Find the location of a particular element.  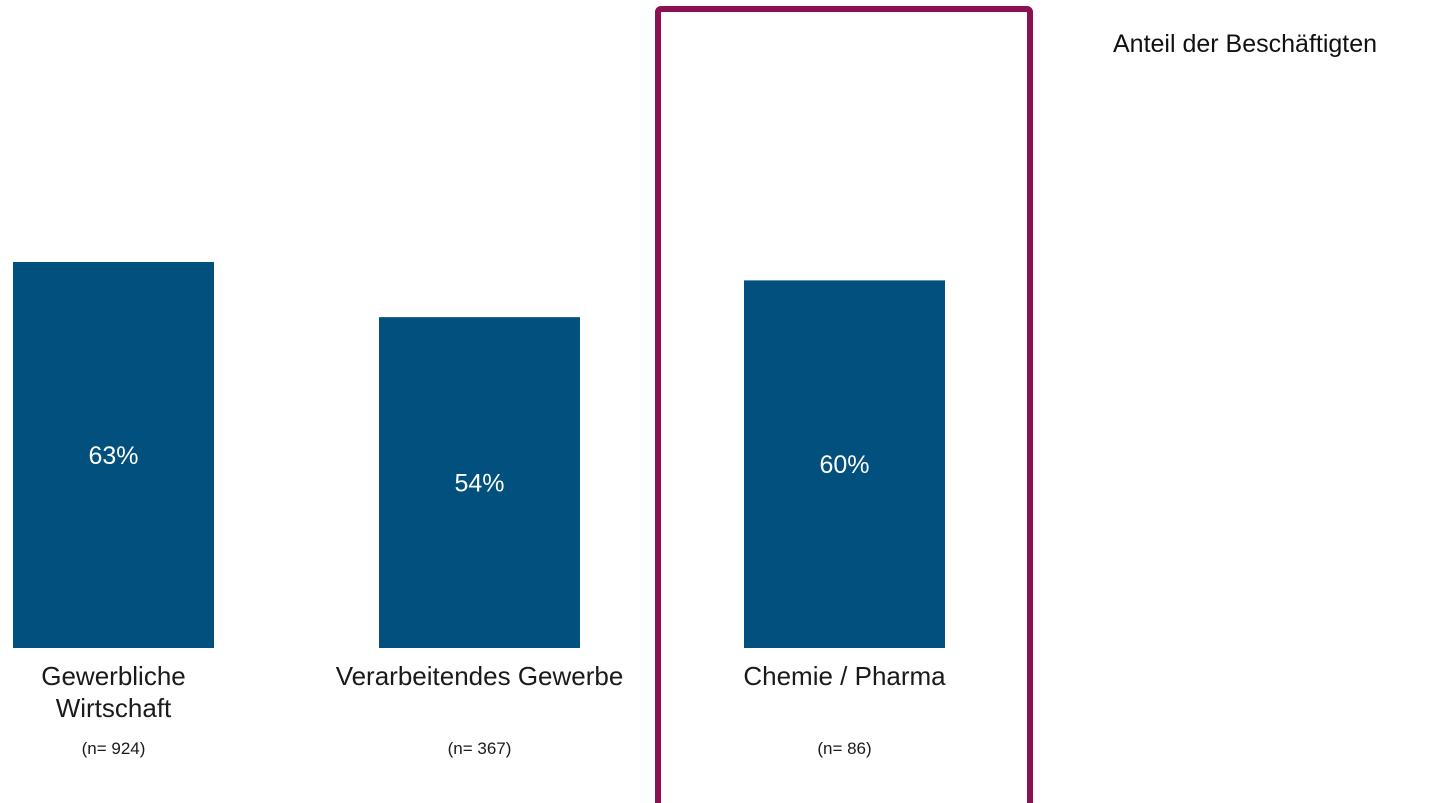

sample-size-label: (n= 367) is located at coordinates (480, 748).